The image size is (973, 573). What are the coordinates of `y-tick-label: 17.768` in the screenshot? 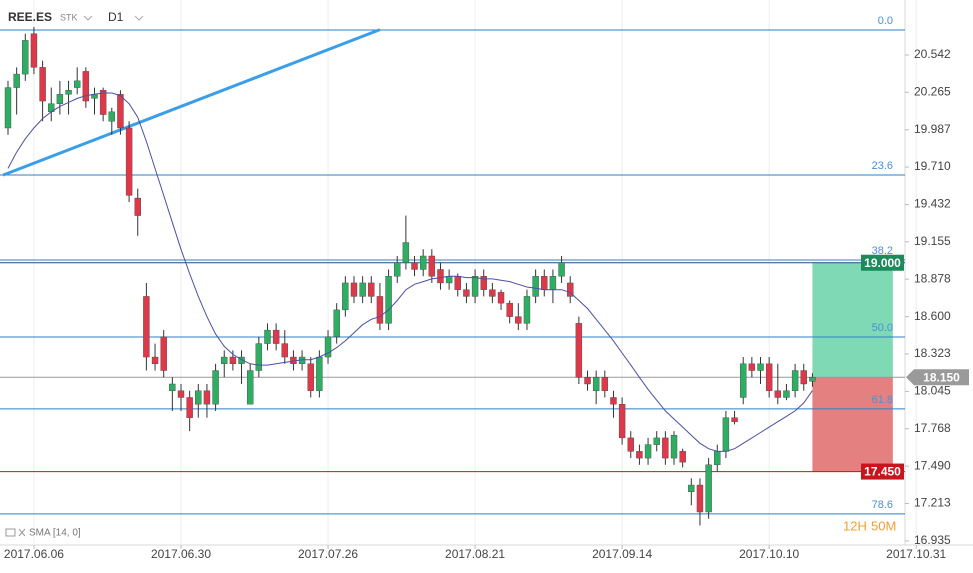 It's located at (932, 428).